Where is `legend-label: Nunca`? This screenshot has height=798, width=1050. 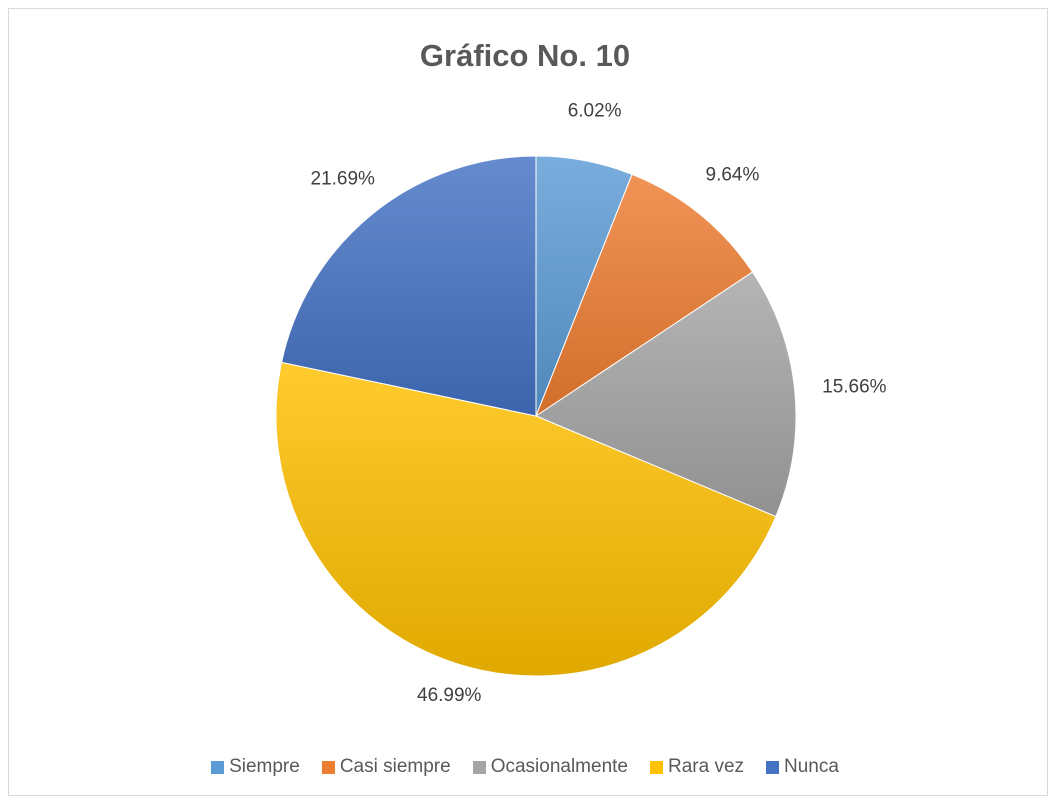
legend-label: Nunca is located at coordinates (811, 766).